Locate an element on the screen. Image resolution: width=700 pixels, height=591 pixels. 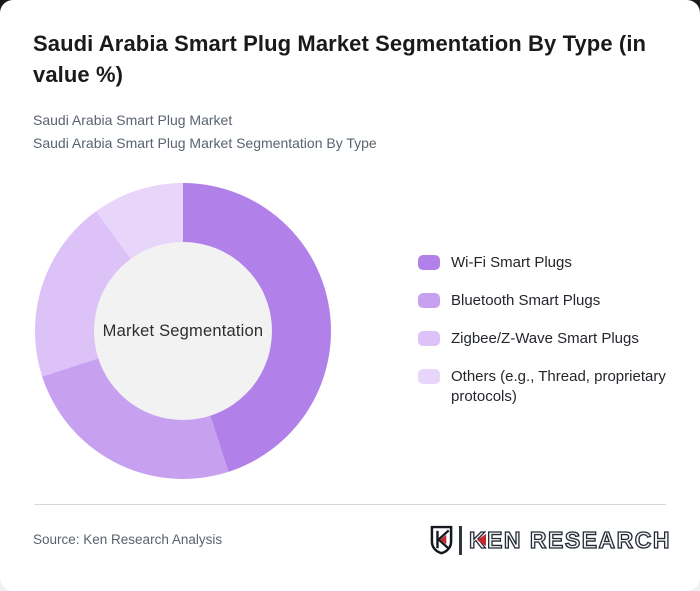
legend-item: Zigbee/Z-Wave Smart Plugs is located at coordinates (545, 339).